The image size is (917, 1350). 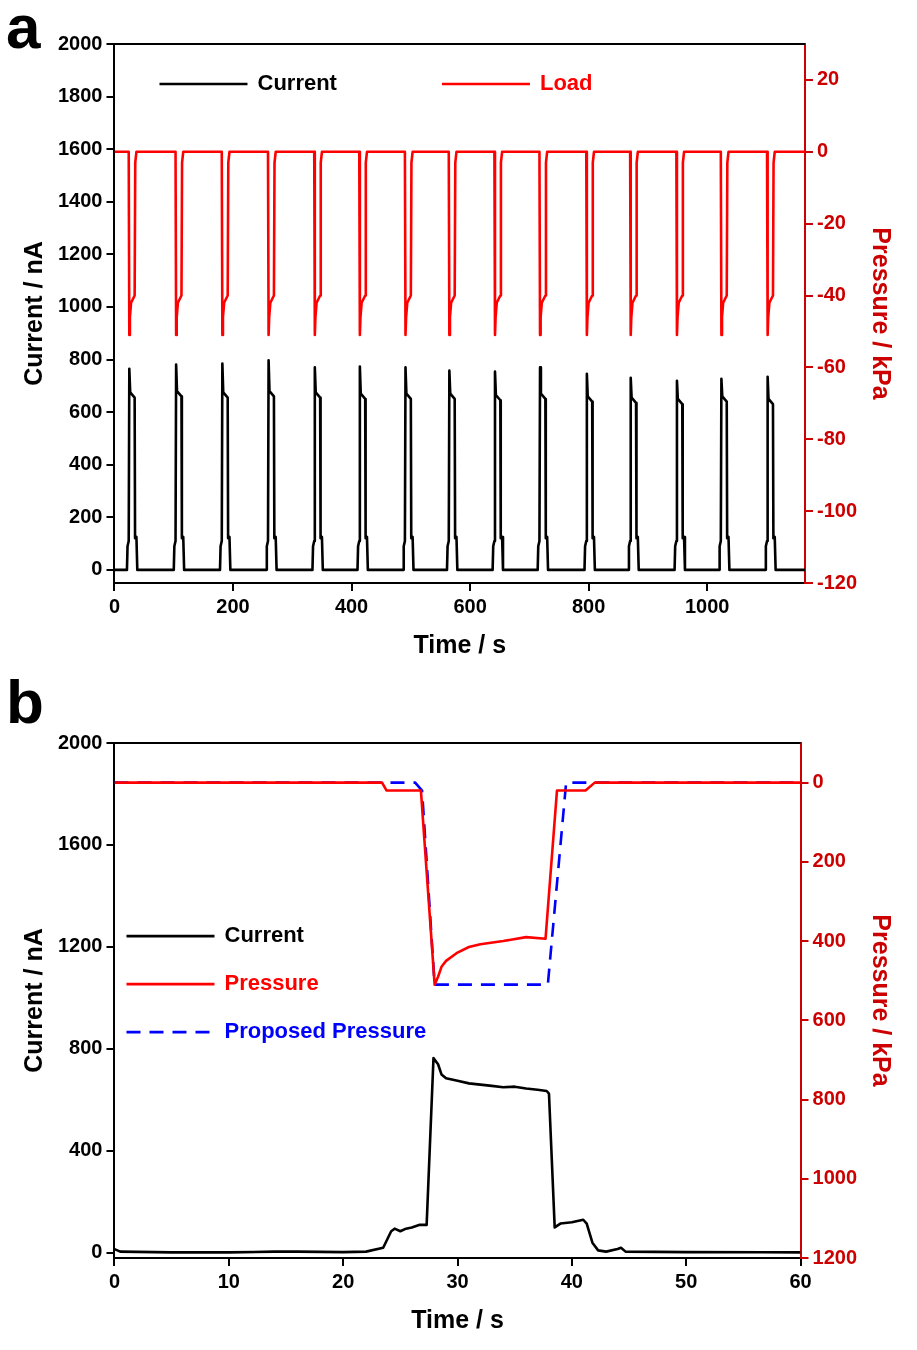 What do you see at coordinates (831, 365) in the screenshot?
I see `y2-tick-label: -60` at bounding box center [831, 365].